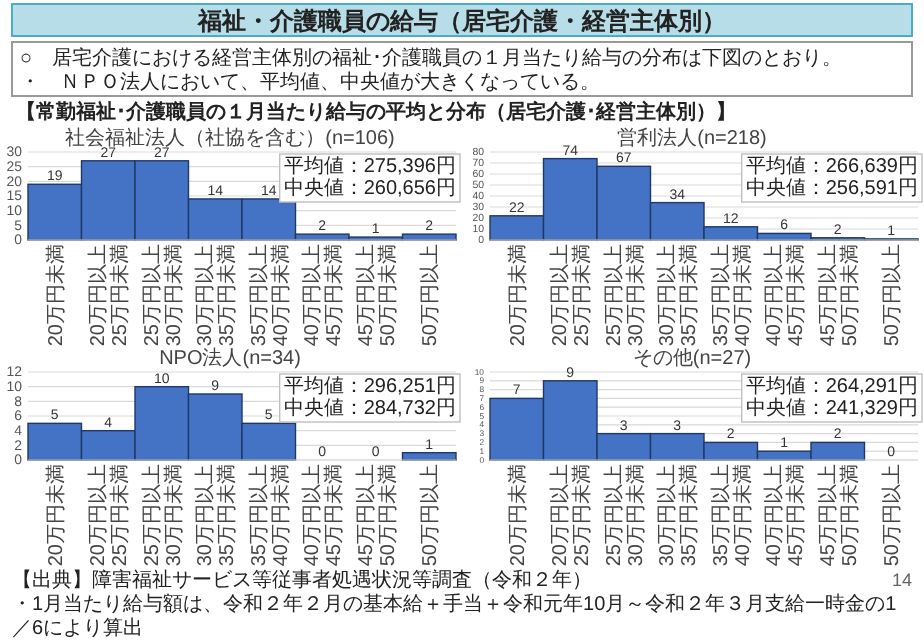 Image resolution: width=924 pixels, height=640 pixels. Describe the element at coordinates (310, 82) in the screenshot. I see `text: ・ ＮＰＯ法人において、平均値、中央値が大きくなっている。` at that location.